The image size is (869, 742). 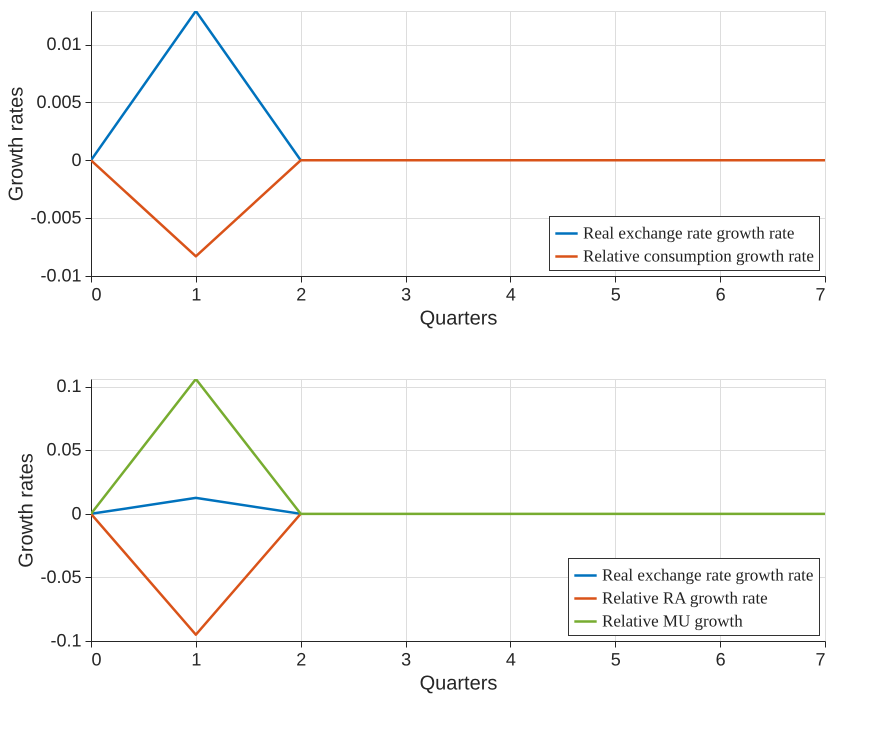 What do you see at coordinates (64, 450) in the screenshot?
I see `y-tick-label: 0.05` at bounding box center [64, 450].